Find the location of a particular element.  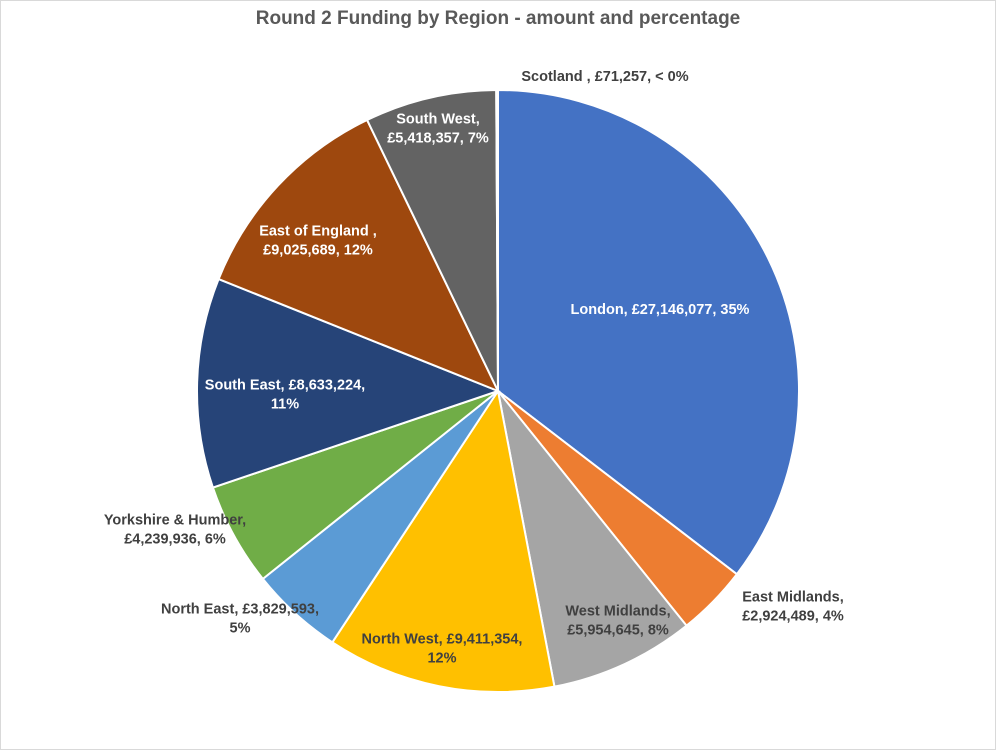

data-label-south-east: South East, £8,633,224, 11% is located at coordinates (285, 395).